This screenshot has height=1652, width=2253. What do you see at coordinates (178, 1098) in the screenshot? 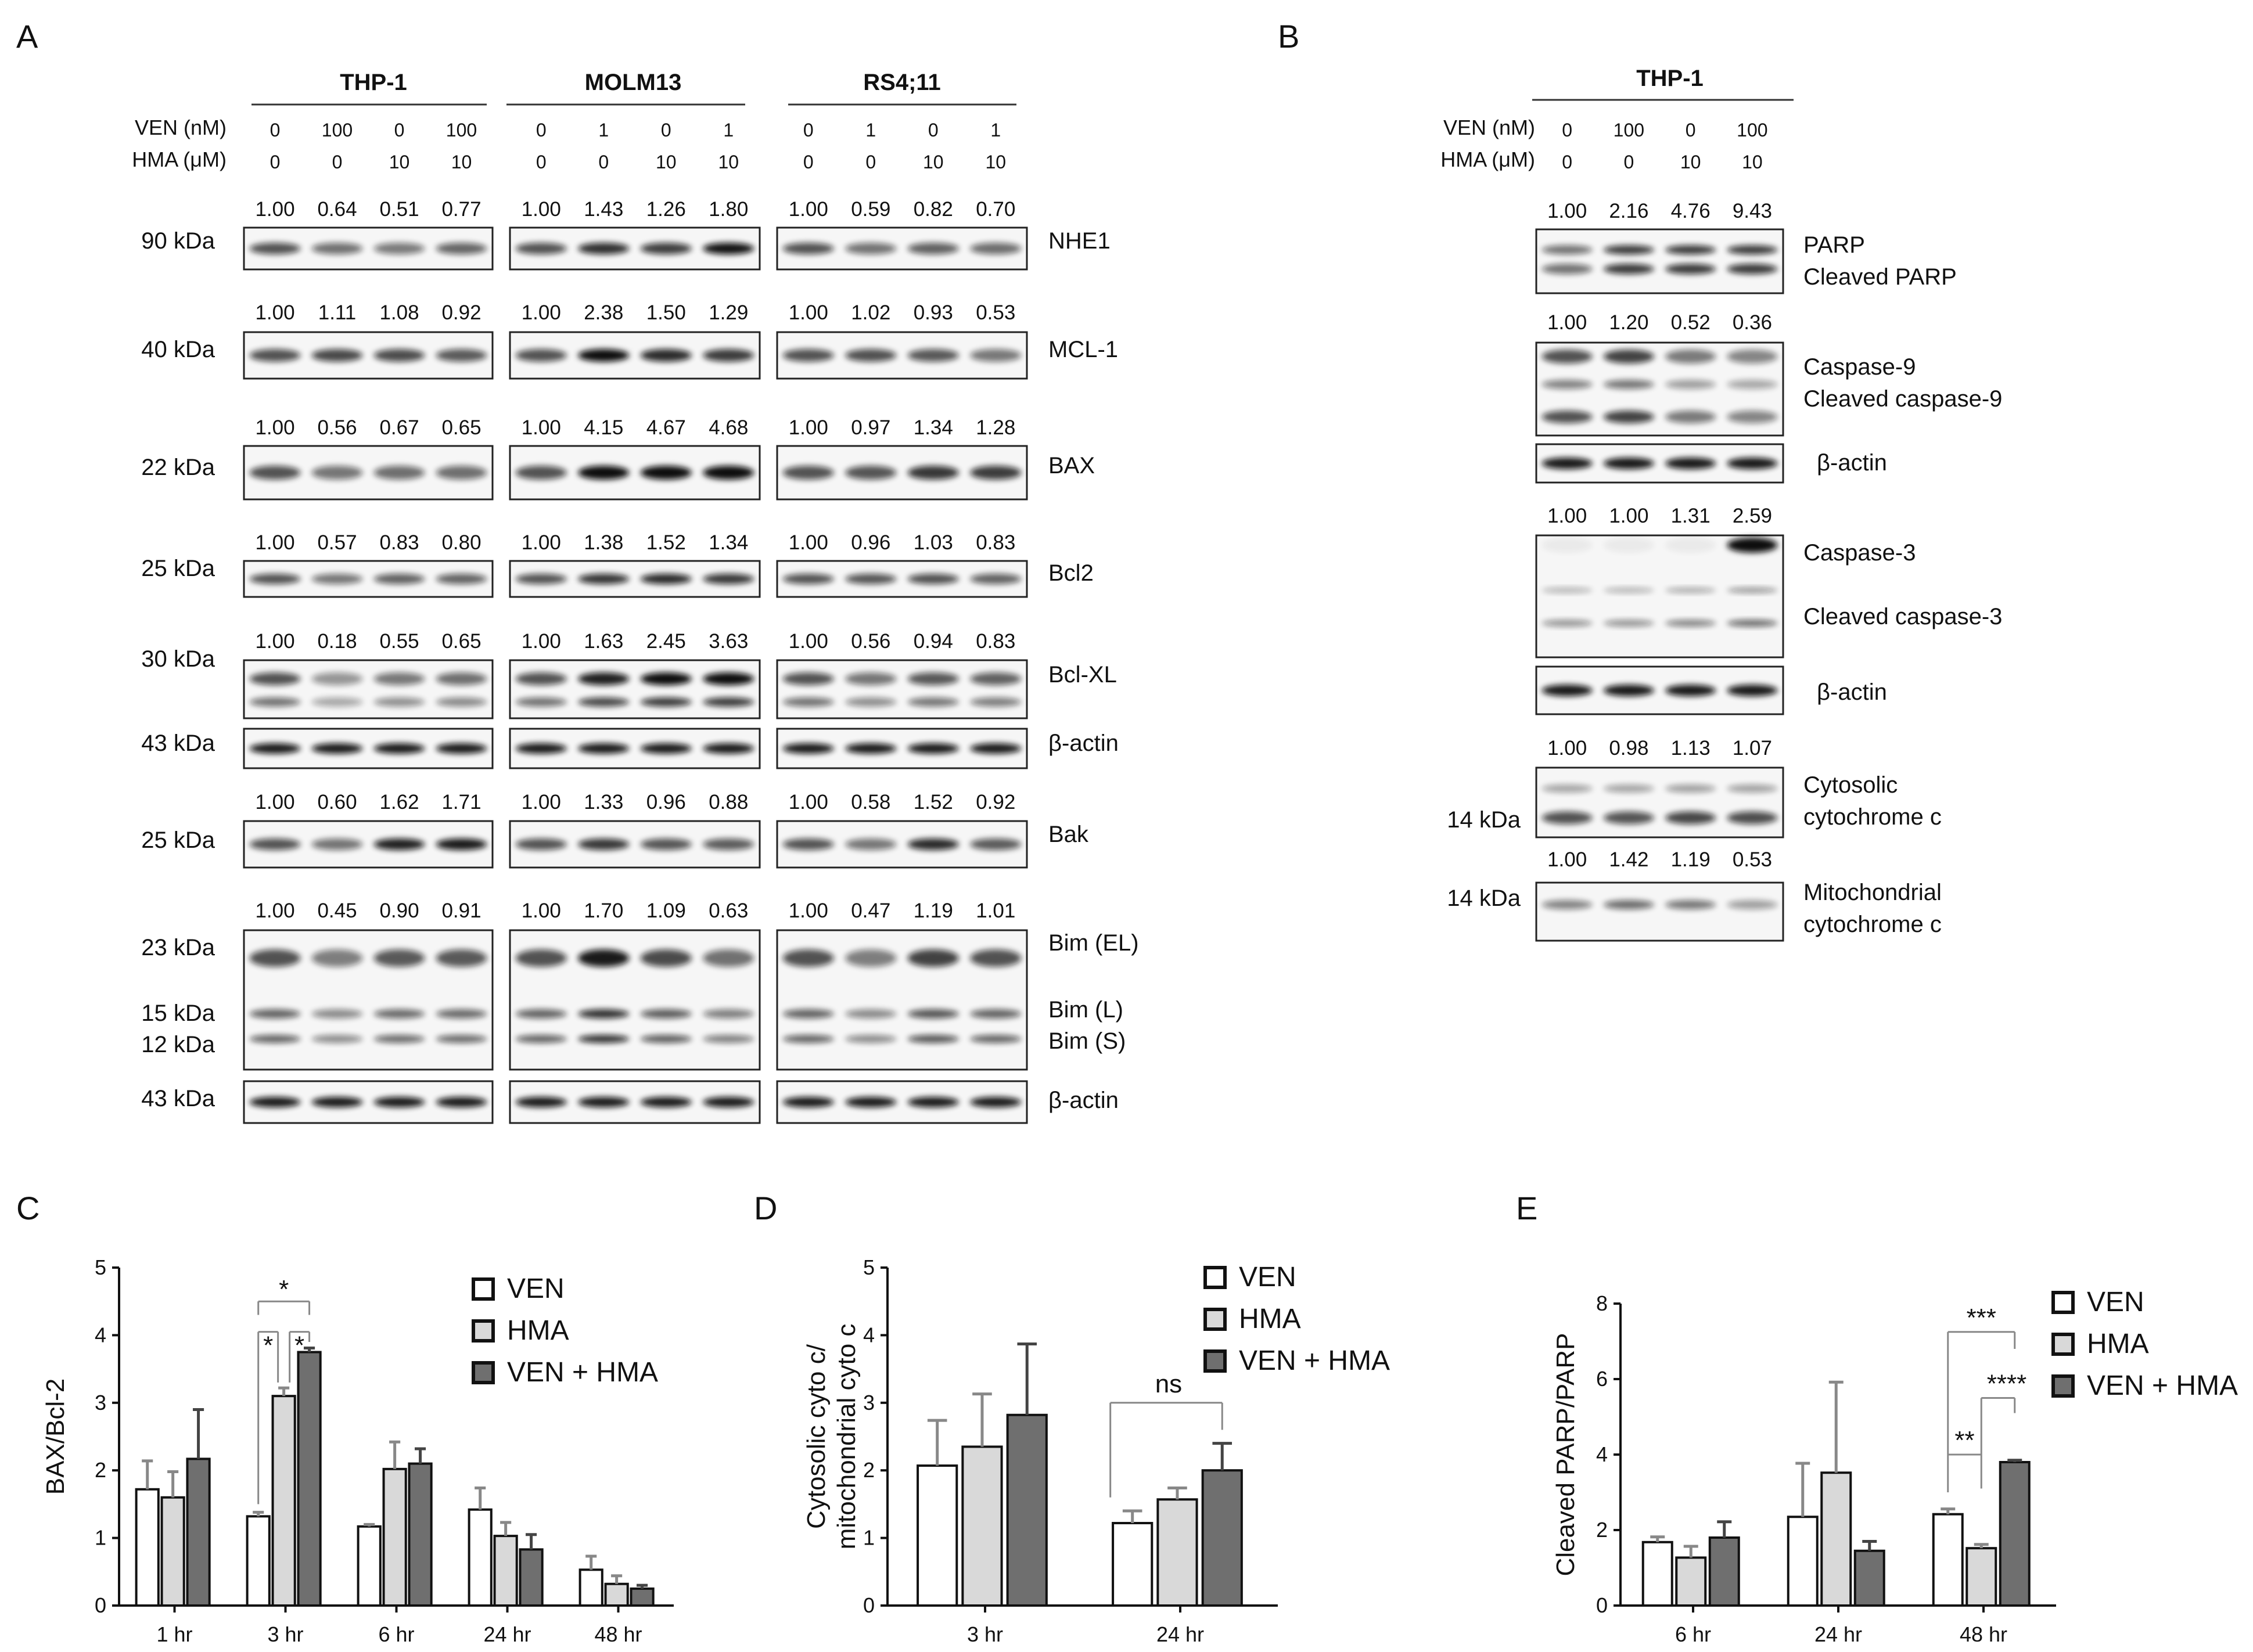
I see `kda-label: 43 kDa` at bounding box center [178, 1098].